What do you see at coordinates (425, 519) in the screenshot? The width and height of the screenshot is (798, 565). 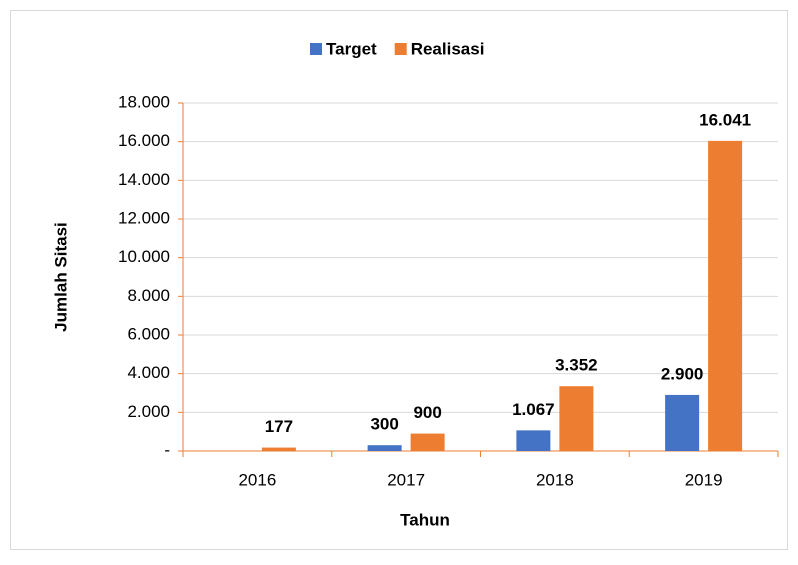 I see `x-axis-title: Tahun` at bounding box center [425, 519].